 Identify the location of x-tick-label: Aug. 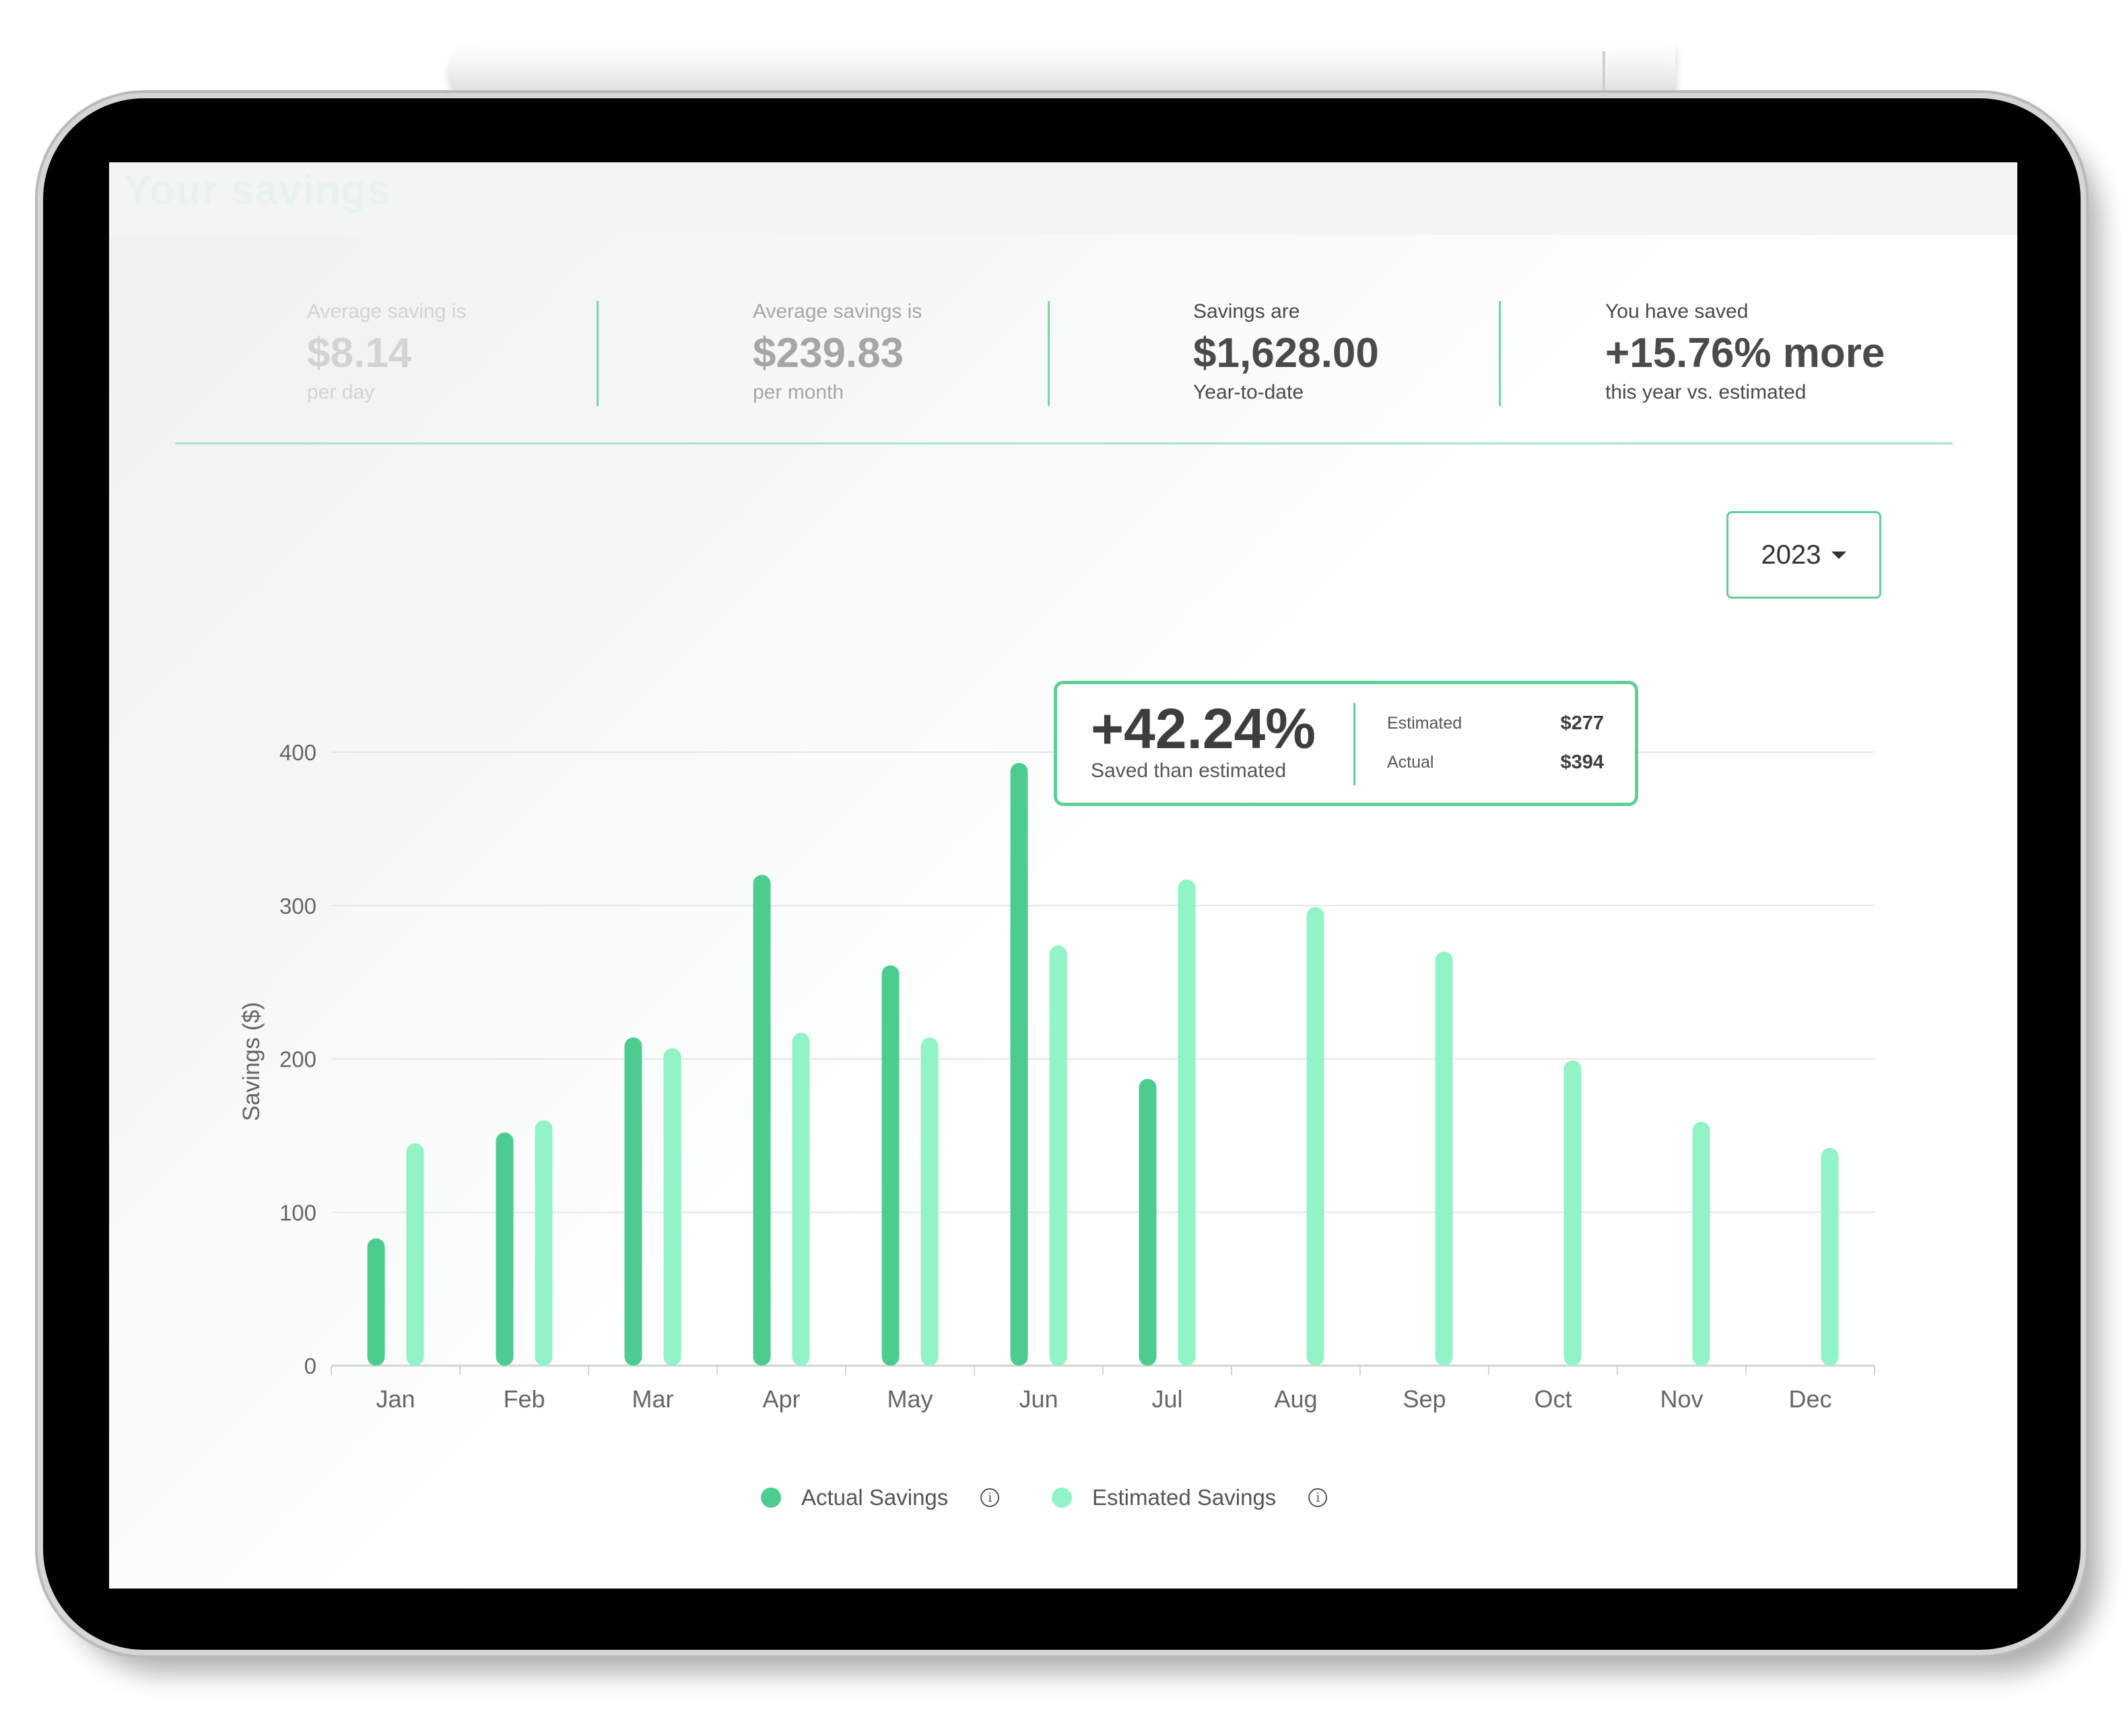
(1295, 1399).